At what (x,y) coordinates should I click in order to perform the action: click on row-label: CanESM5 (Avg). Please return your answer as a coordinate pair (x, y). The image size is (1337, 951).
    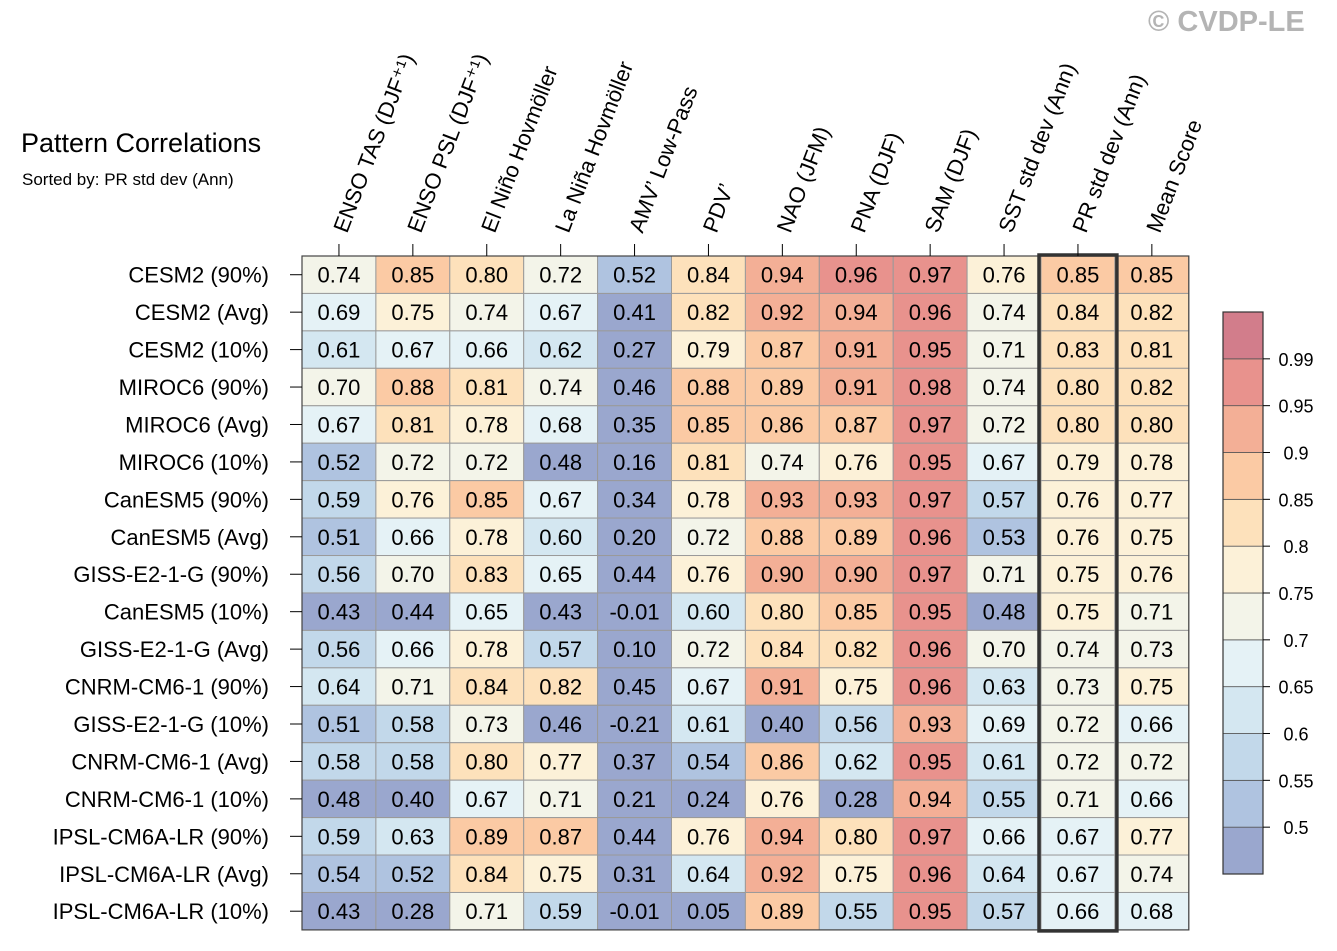
    Looking at the image, I should click on (189, 537).